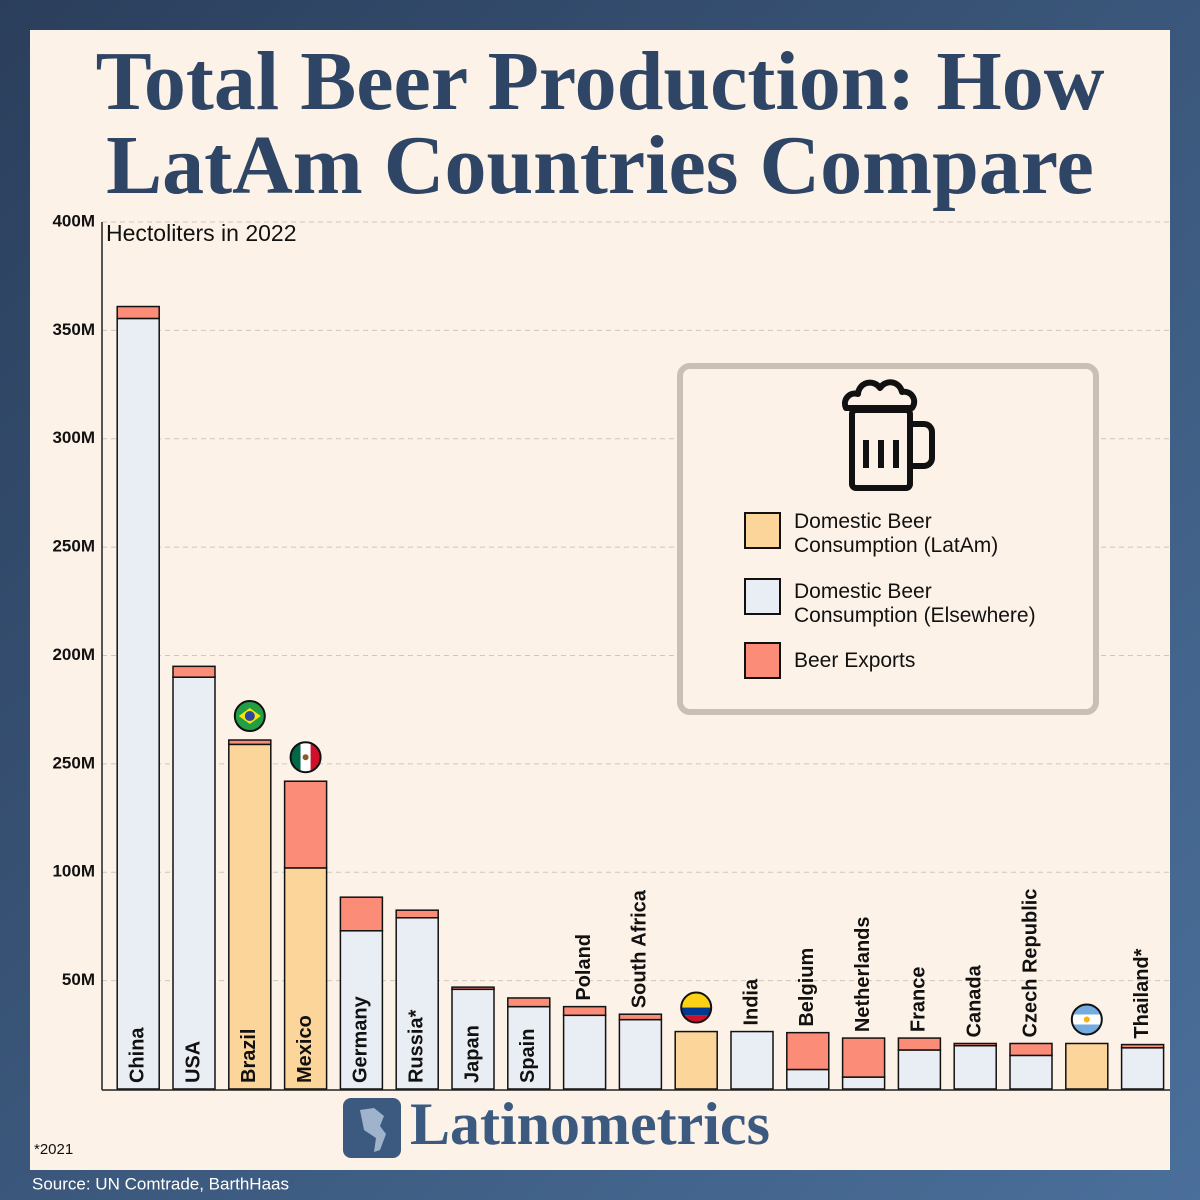 This screenshot has width=1200, height=1200. What do you see at coordinates (472, 1054) in the screenshot?
I see `x-tick-label: Japan` at bounding box center [472, 1054].